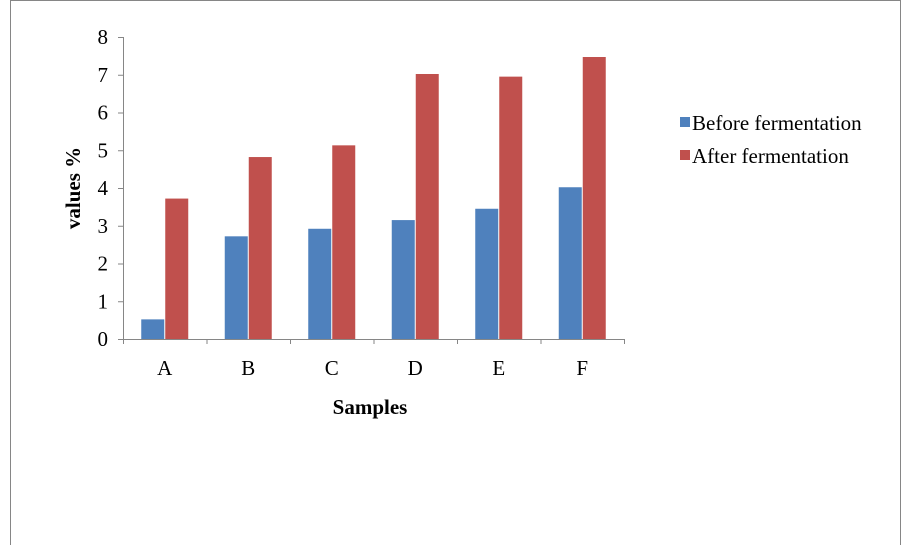 Image resolution: width=901 pixels, height=545 pixels. What do you see at coordinates (236, 287) in the screenshot?
I see `bar-before-b` at bounding box center [236, 287].